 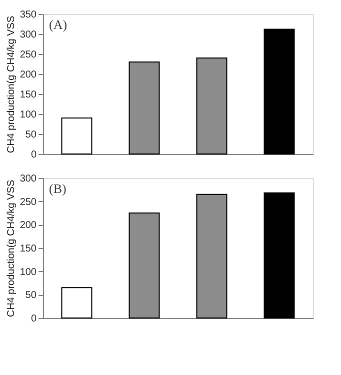 What do you see at coordinates (57, 188) in the screenshot?
I see `annotation: (B)` at bounding box center [57, 188].